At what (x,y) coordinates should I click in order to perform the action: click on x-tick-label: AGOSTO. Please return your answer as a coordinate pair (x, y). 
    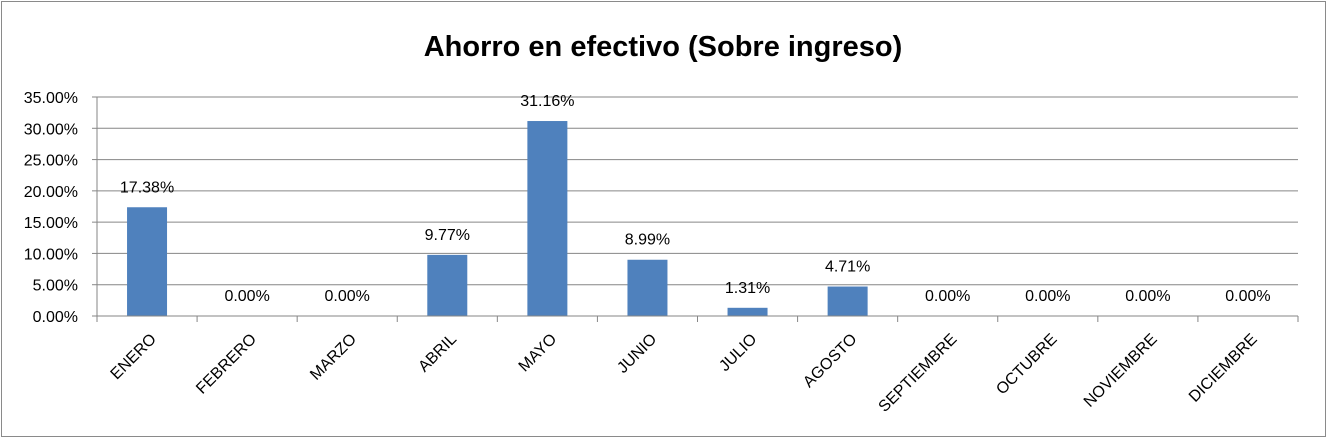
    Looking at the image, I should click on (830, 361).